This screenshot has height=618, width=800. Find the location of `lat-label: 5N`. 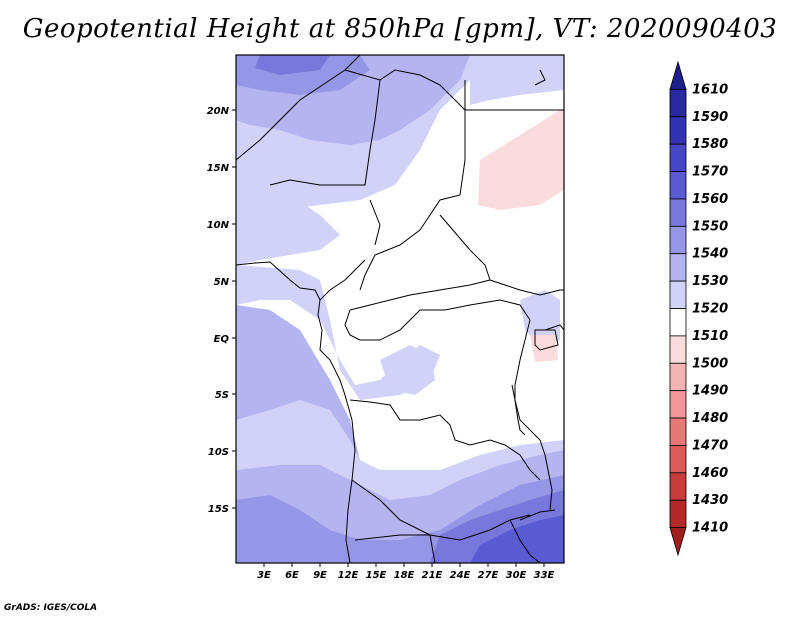

lat-label: 5N is located at coordinates (222, 282).